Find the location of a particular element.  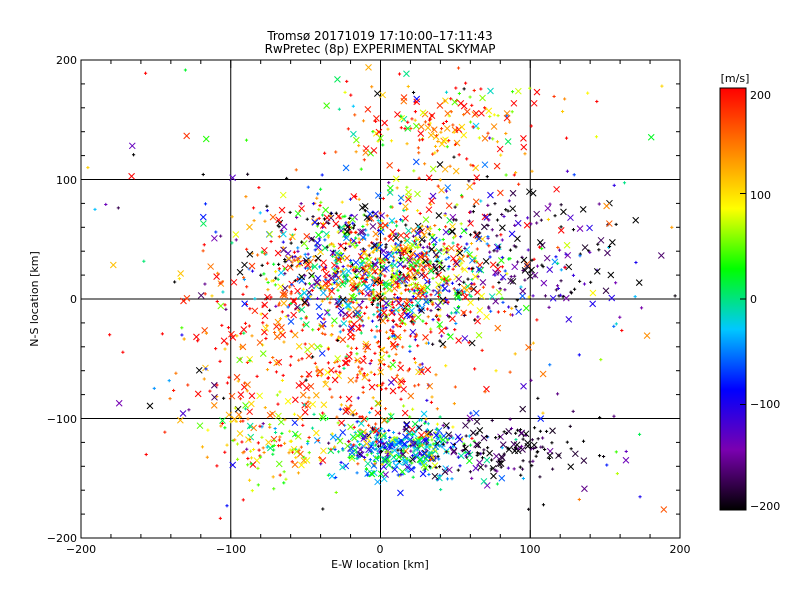

y-axis-label: N-S location [km] is located at coordinates (34, 299).